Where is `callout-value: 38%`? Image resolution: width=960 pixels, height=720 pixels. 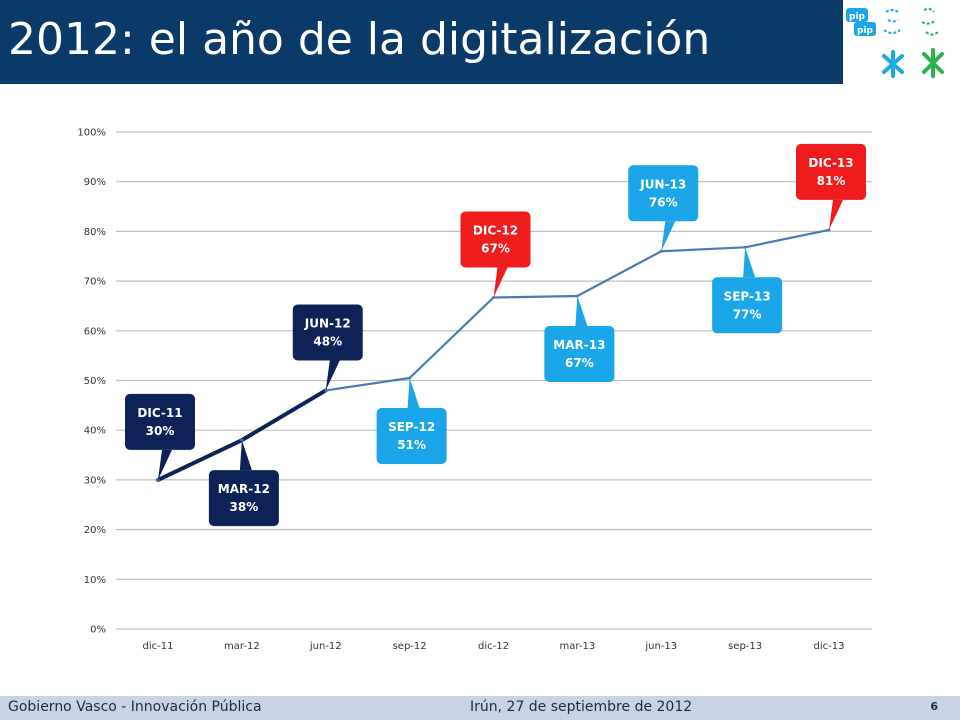
callout-value: 38% is located at coordinates (244, 507).